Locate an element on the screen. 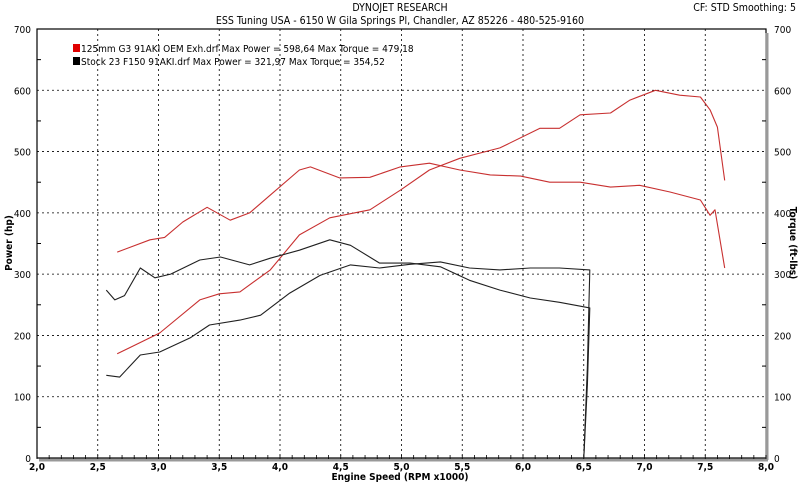 Image resolution: width=800 pixels, height=482 pixels. y-tick-label: 0 is located at coordinates (28, 459).